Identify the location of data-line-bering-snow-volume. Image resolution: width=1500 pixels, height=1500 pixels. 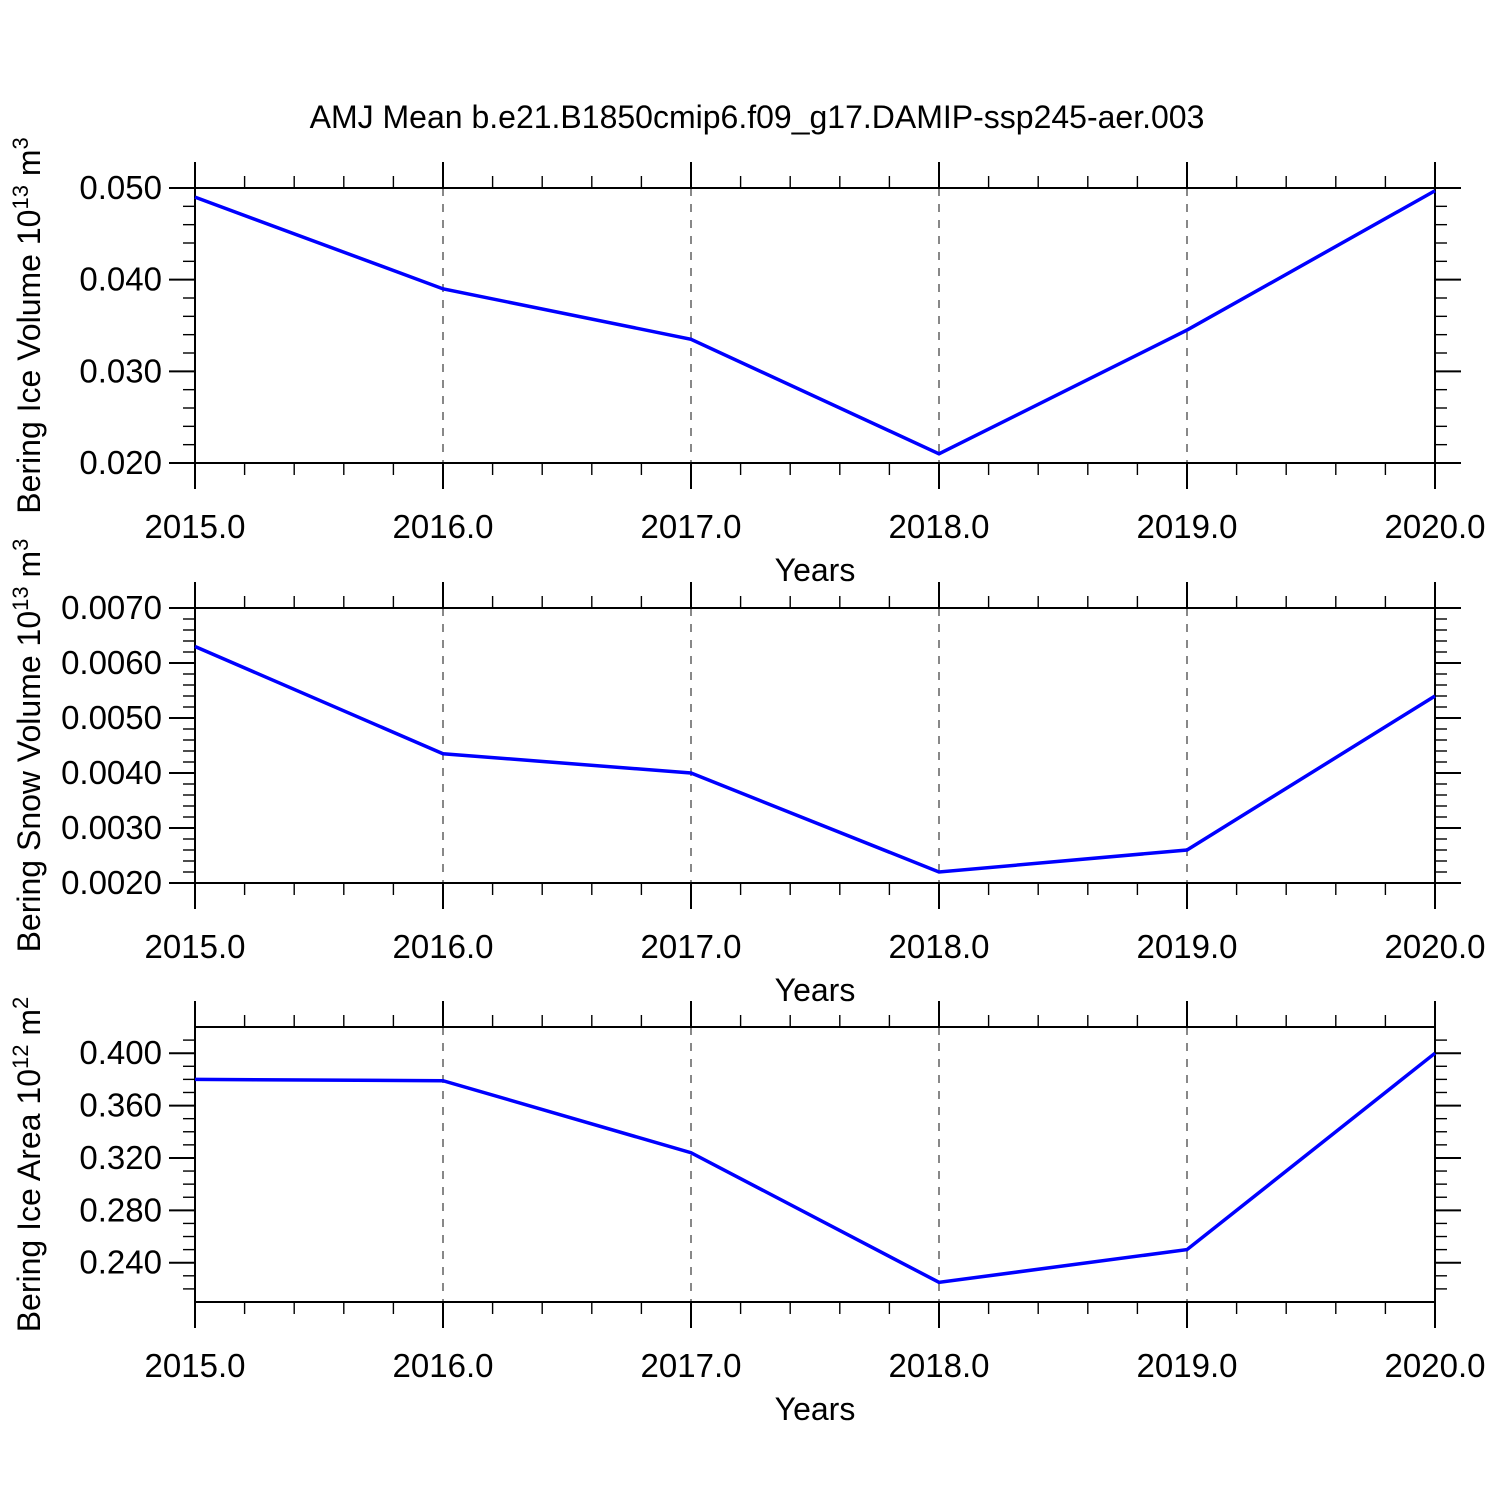
(815, 759).